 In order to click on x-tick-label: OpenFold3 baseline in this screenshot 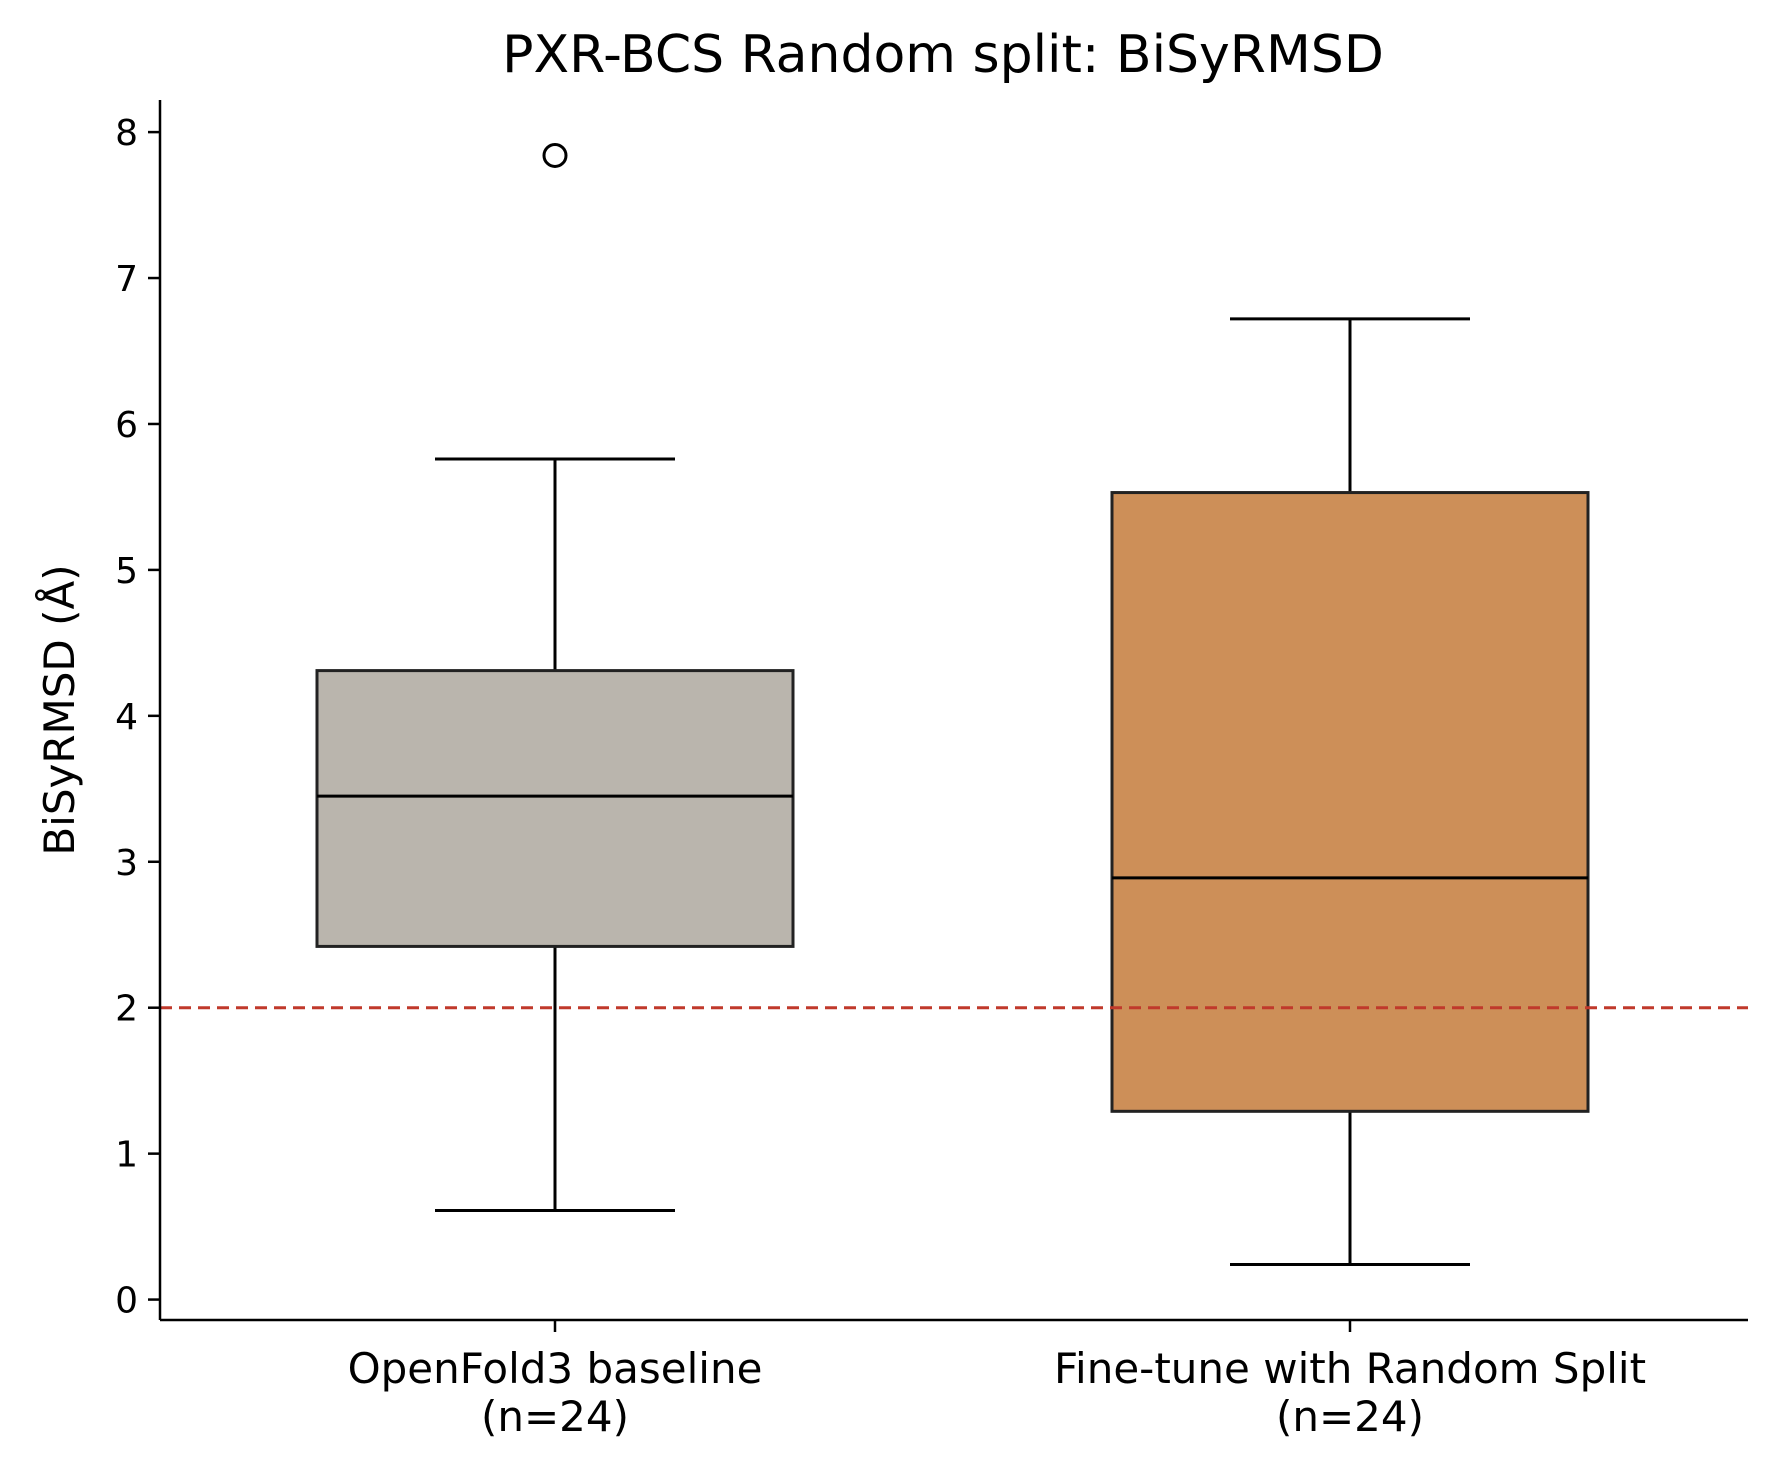, I will do `click(555, 1368)`.